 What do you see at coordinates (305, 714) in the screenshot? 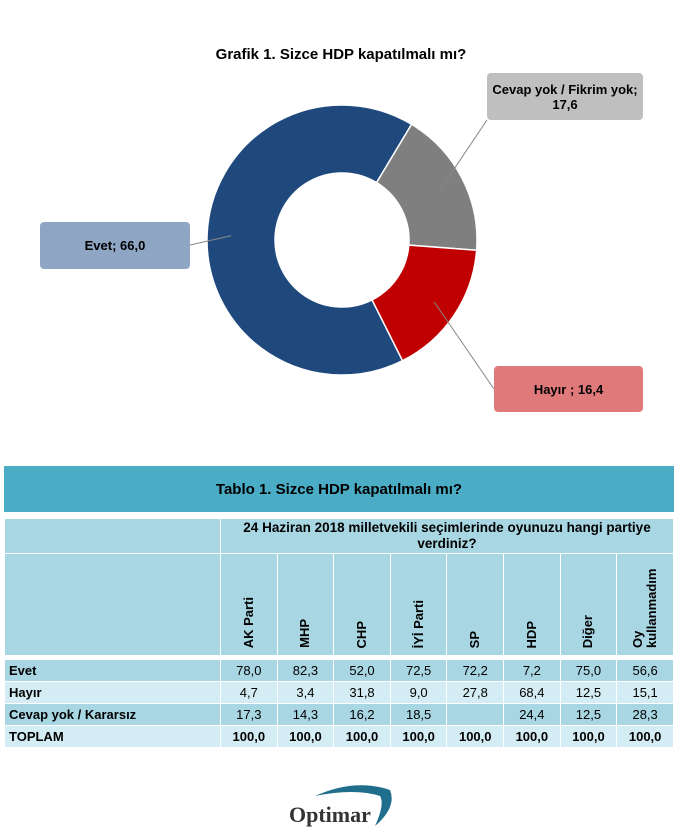
I see `table-cell: 14,3` at bounding box center [305, 714].